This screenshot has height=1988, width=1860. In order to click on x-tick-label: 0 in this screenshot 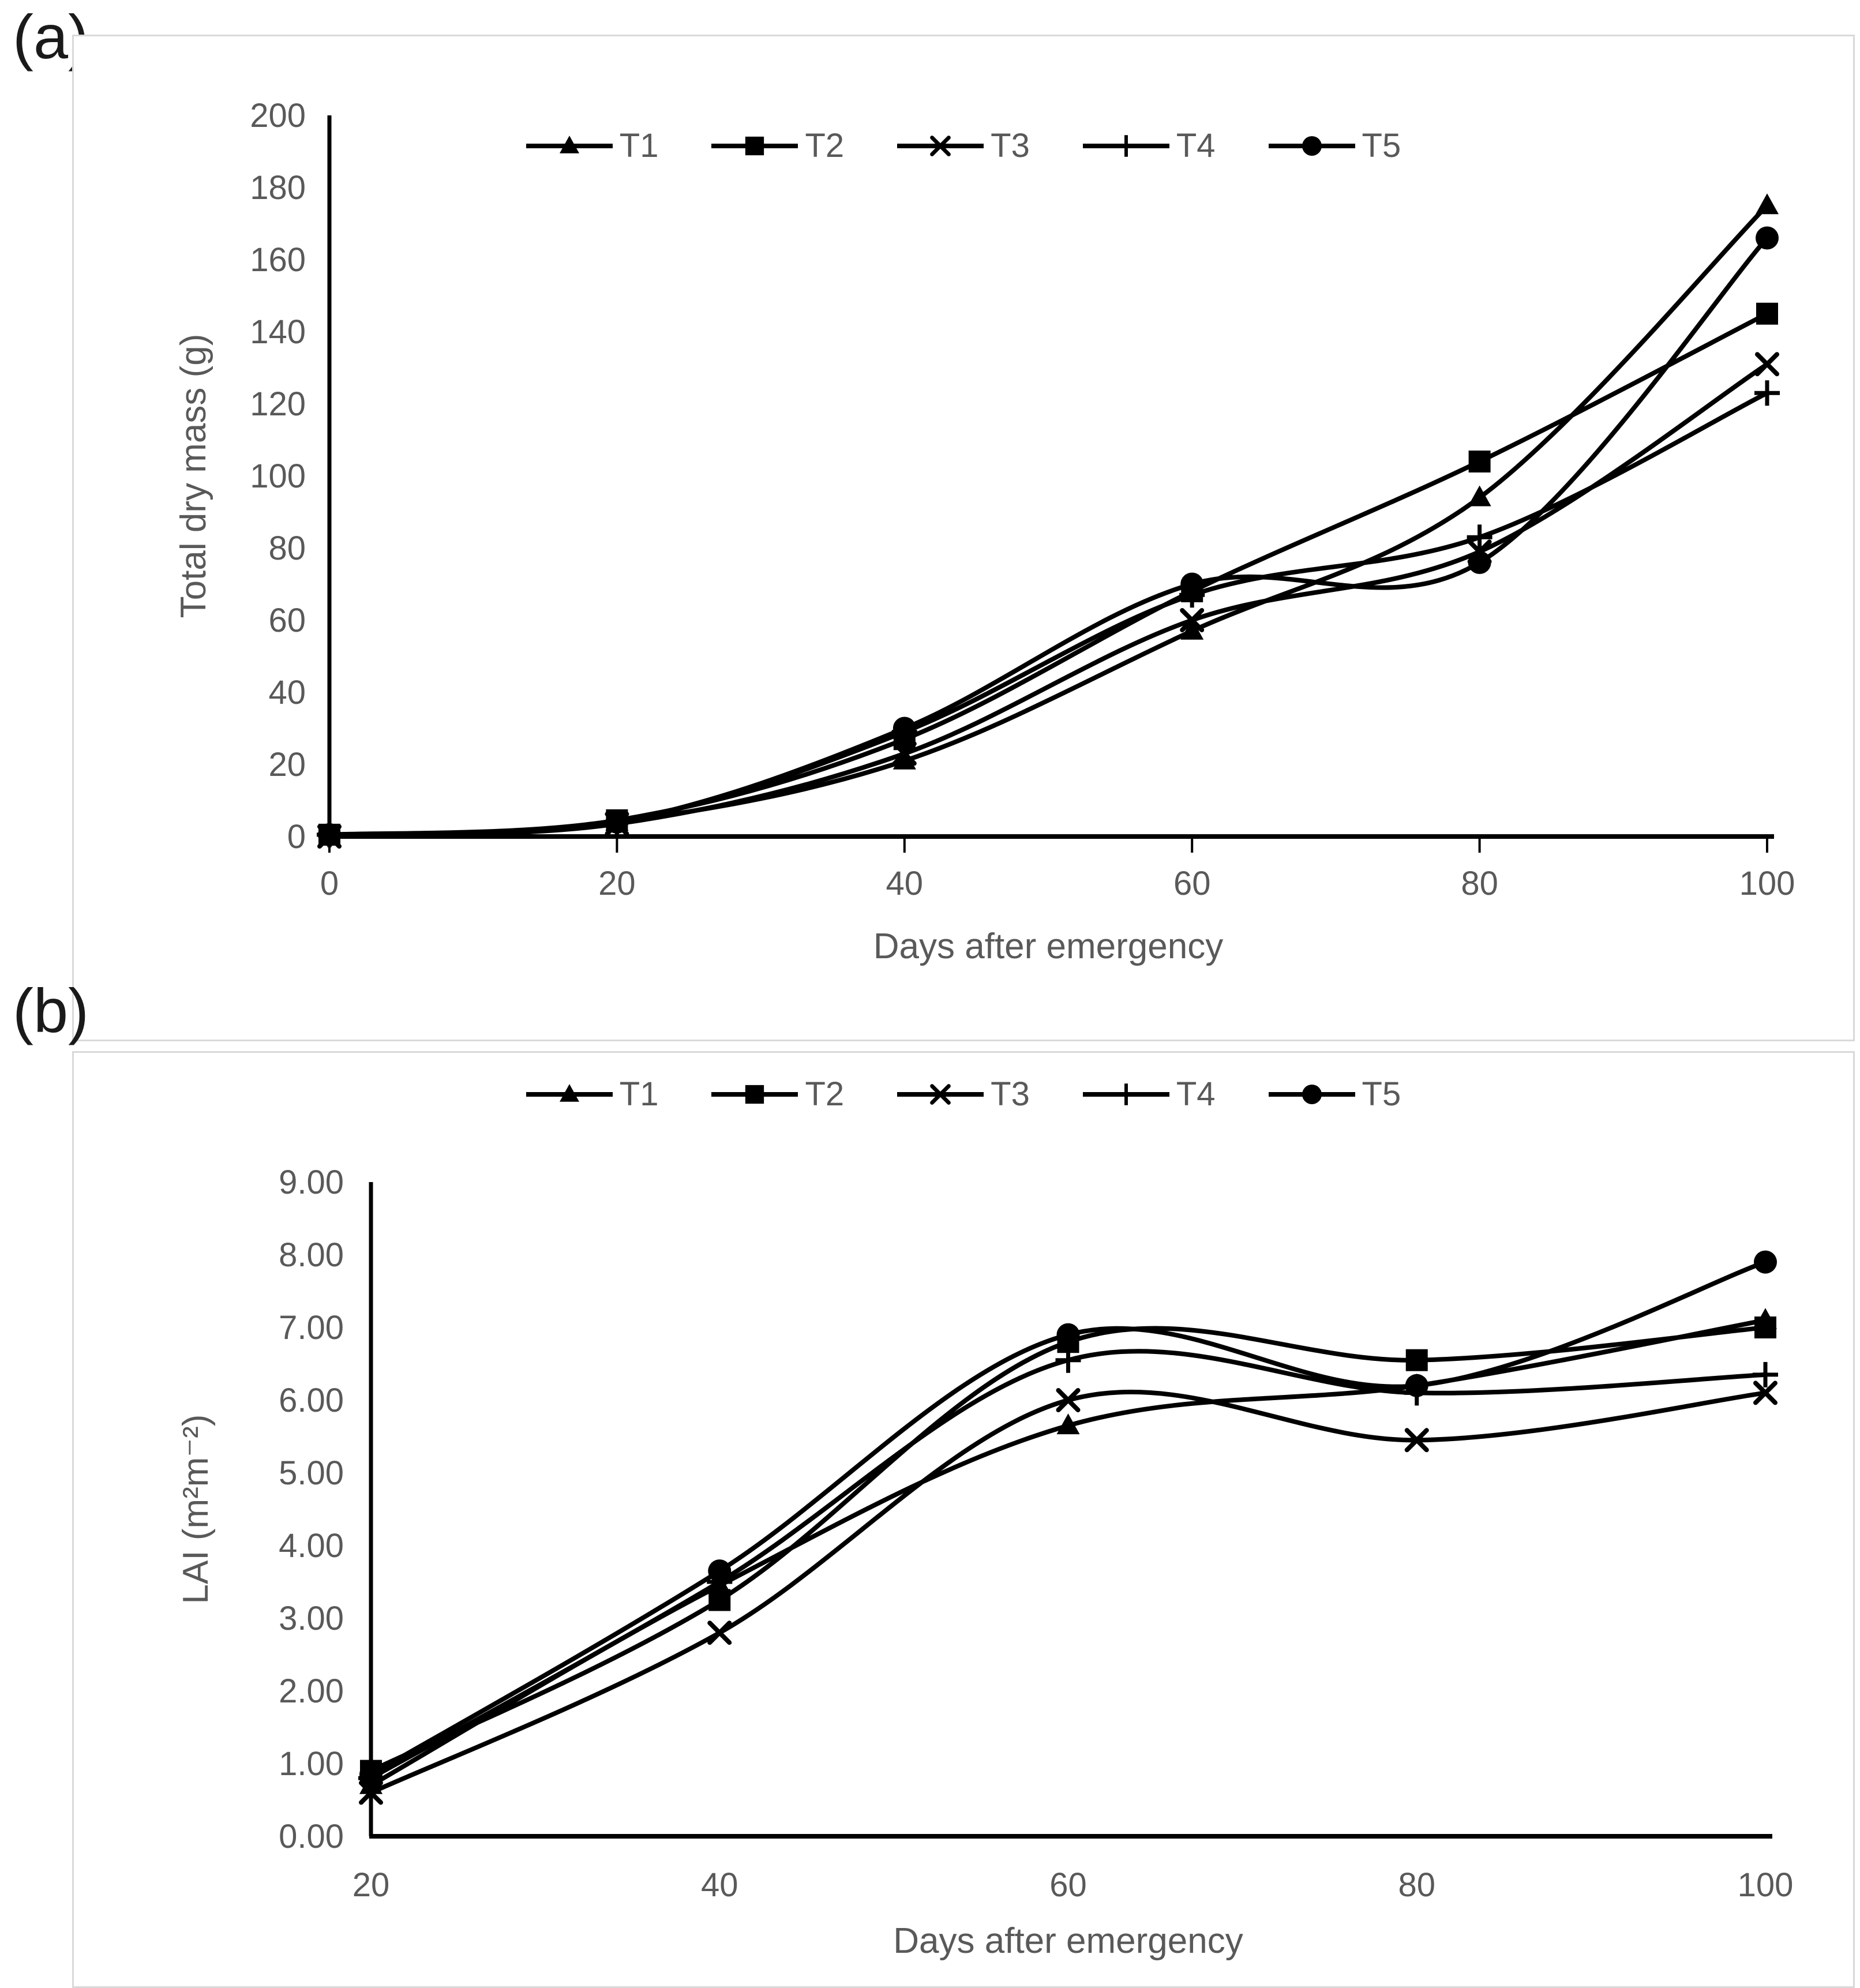, I will do `click(329, 883)`.